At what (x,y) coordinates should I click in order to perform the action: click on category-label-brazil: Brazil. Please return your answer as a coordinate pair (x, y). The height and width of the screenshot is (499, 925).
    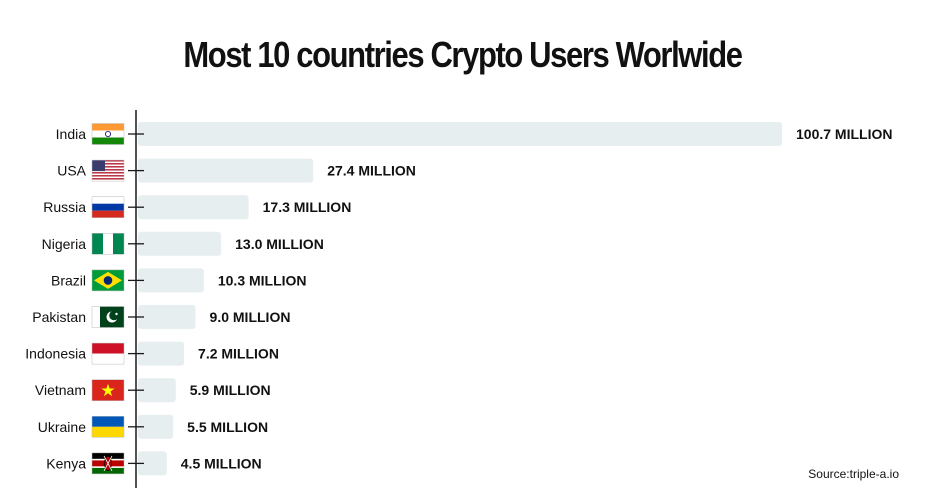
    Looking at the image, I should click on (68, 280).